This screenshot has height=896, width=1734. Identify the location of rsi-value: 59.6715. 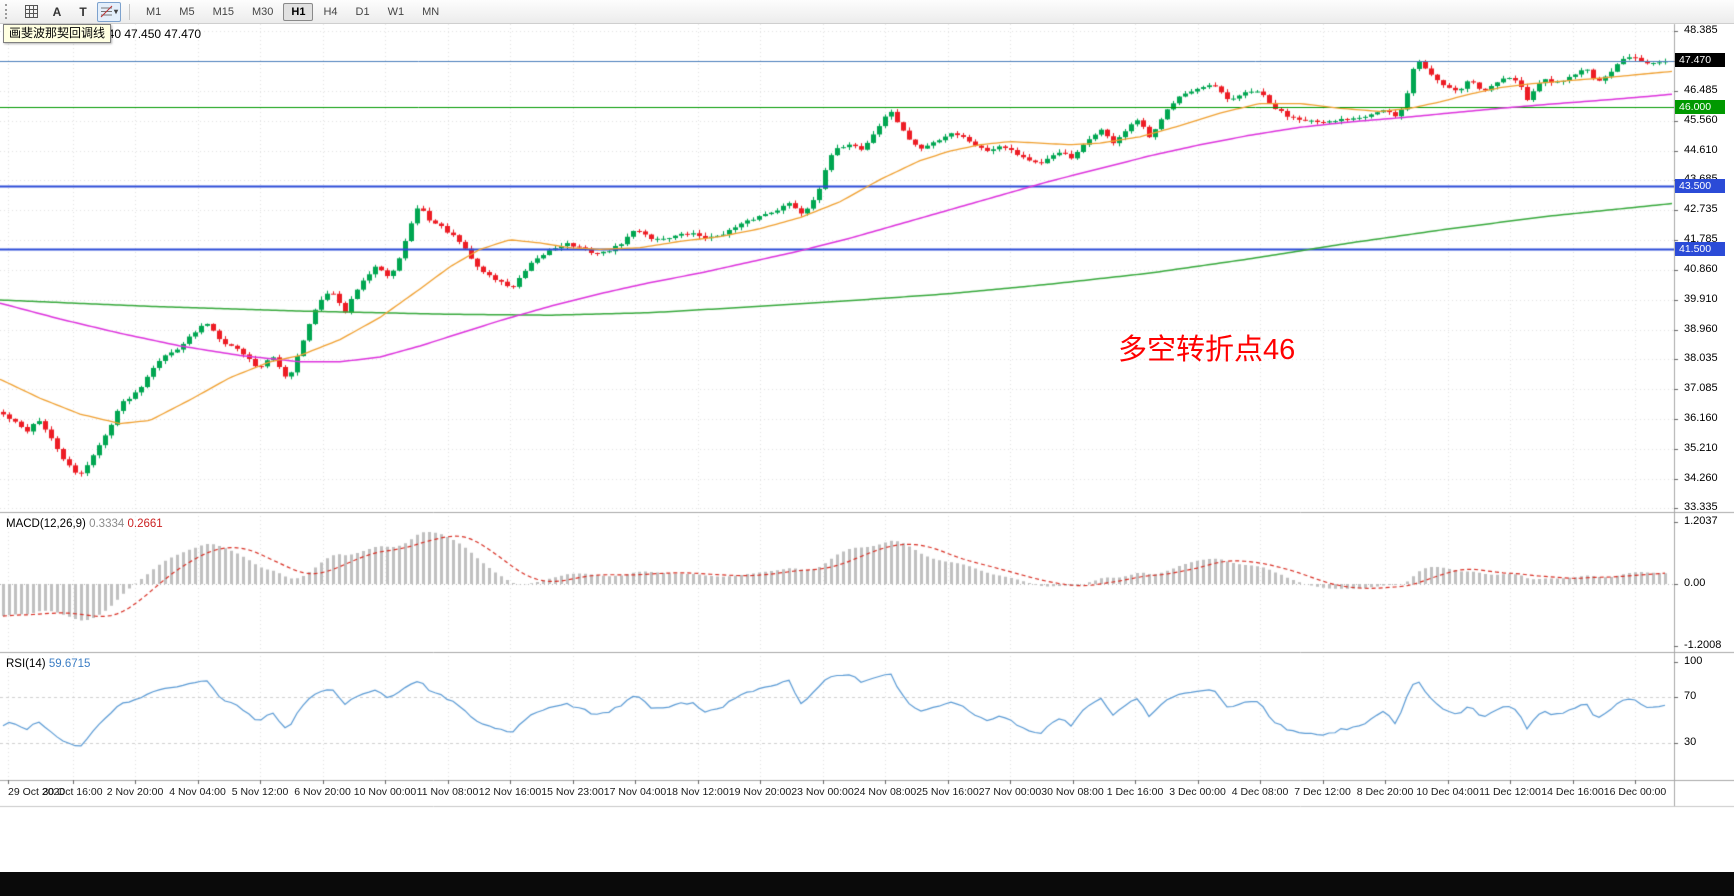
(69, 664).